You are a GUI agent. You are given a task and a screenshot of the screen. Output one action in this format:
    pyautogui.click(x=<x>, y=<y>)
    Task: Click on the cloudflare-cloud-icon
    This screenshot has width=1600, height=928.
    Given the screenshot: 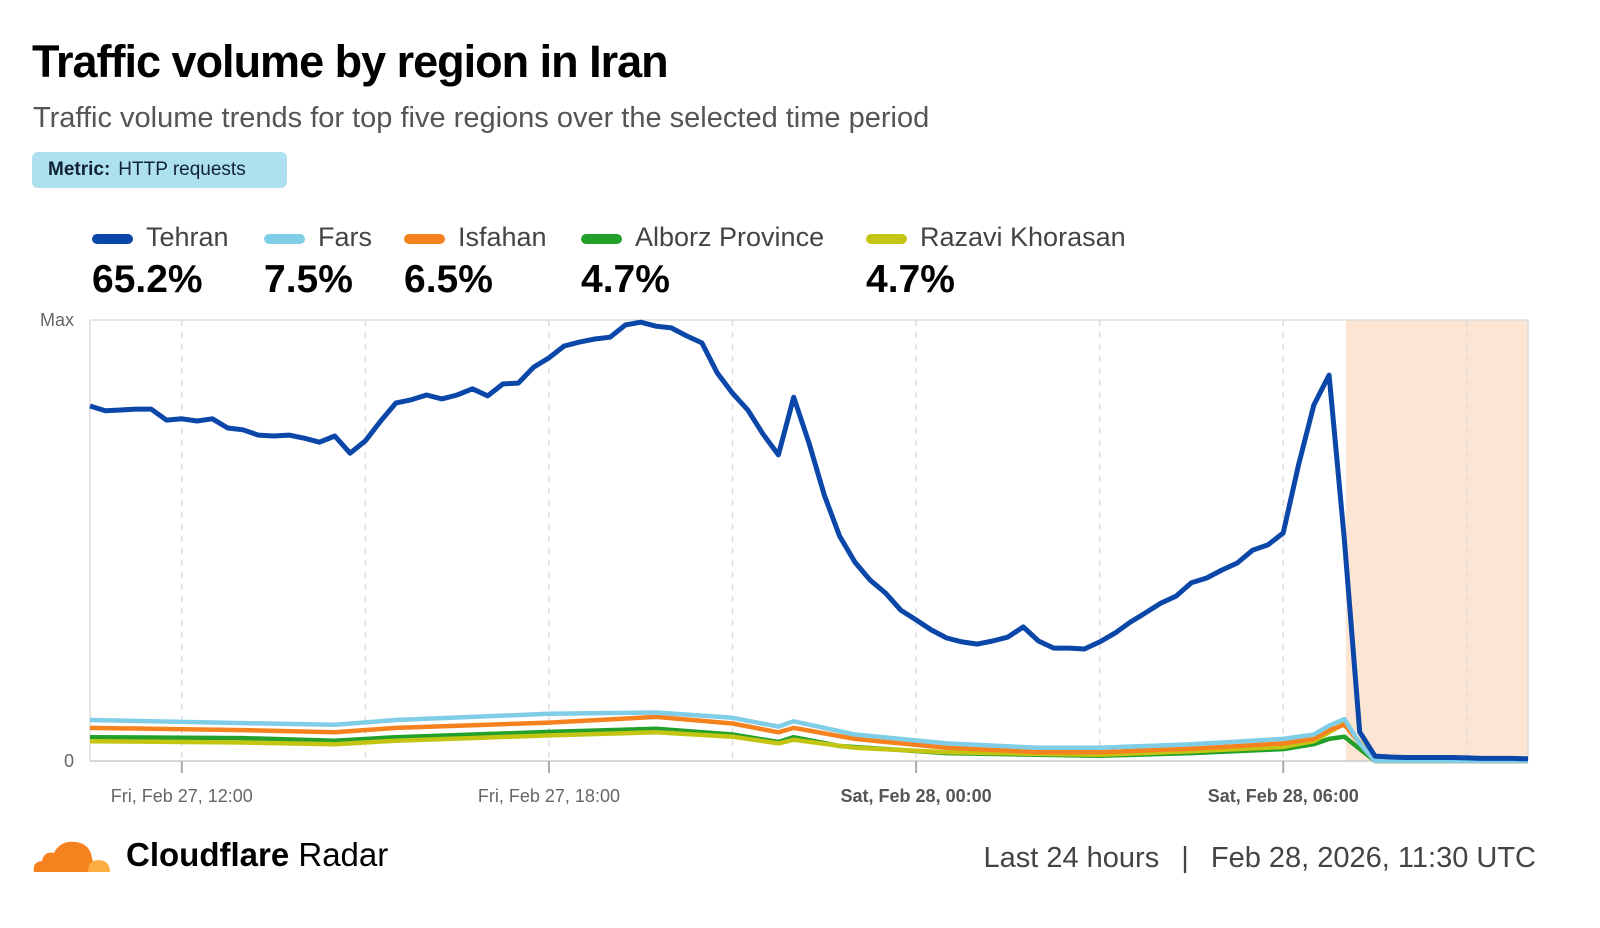 What is the action you would take?
    pyautogui.click(x=71, y=856)
    